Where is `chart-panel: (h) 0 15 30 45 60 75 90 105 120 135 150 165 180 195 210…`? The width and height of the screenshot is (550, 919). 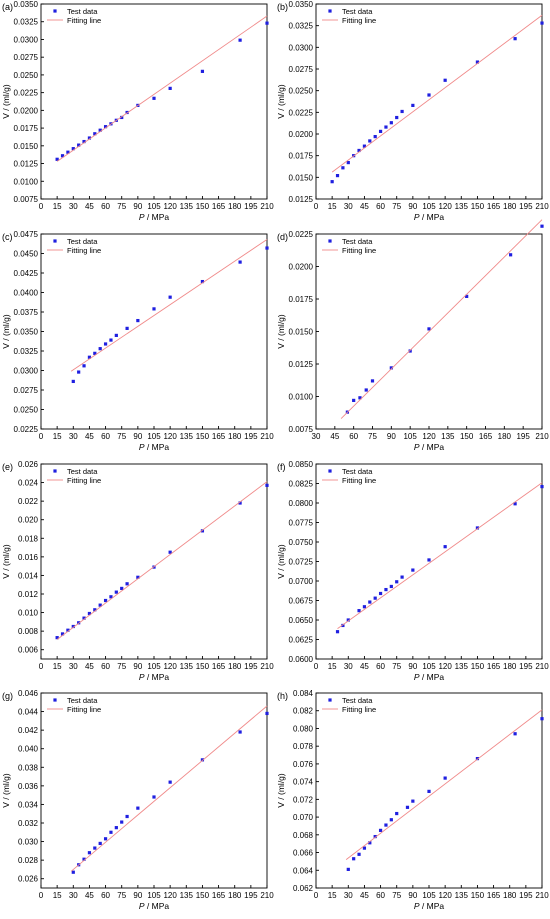 chart-panel: (h) 0 15 30 45 60 75 90 105 120 135 150 165 180 195 210… is located at coordinates (412, 804).